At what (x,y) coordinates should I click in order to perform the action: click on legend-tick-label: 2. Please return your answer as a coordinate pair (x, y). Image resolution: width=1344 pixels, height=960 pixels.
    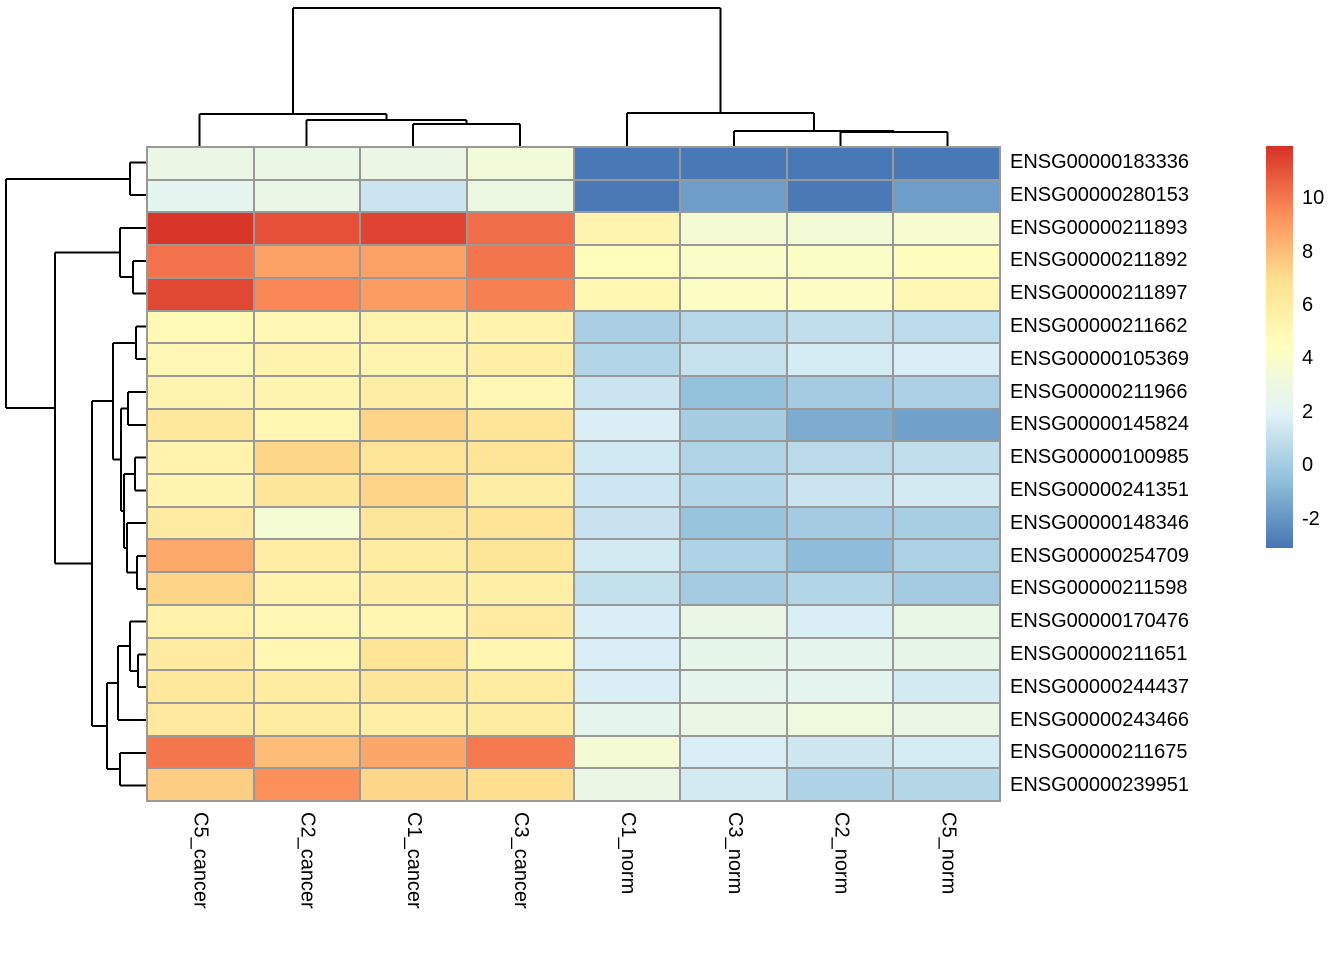
    Looking at the image, I should click on (1308, 411).